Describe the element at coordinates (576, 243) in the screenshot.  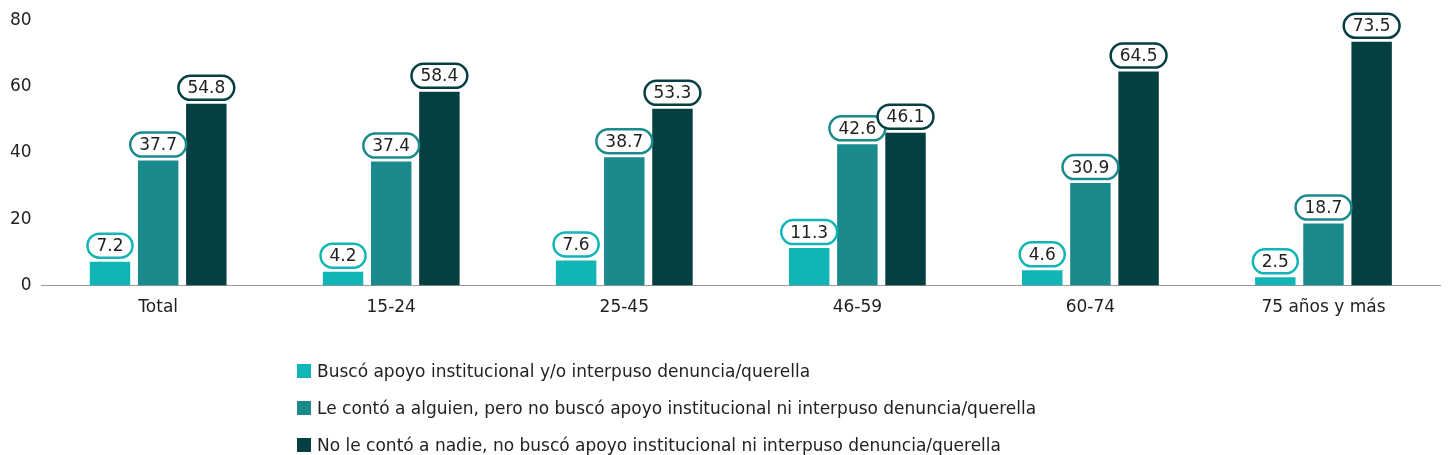
I see `data-label: 7.6` at that location.